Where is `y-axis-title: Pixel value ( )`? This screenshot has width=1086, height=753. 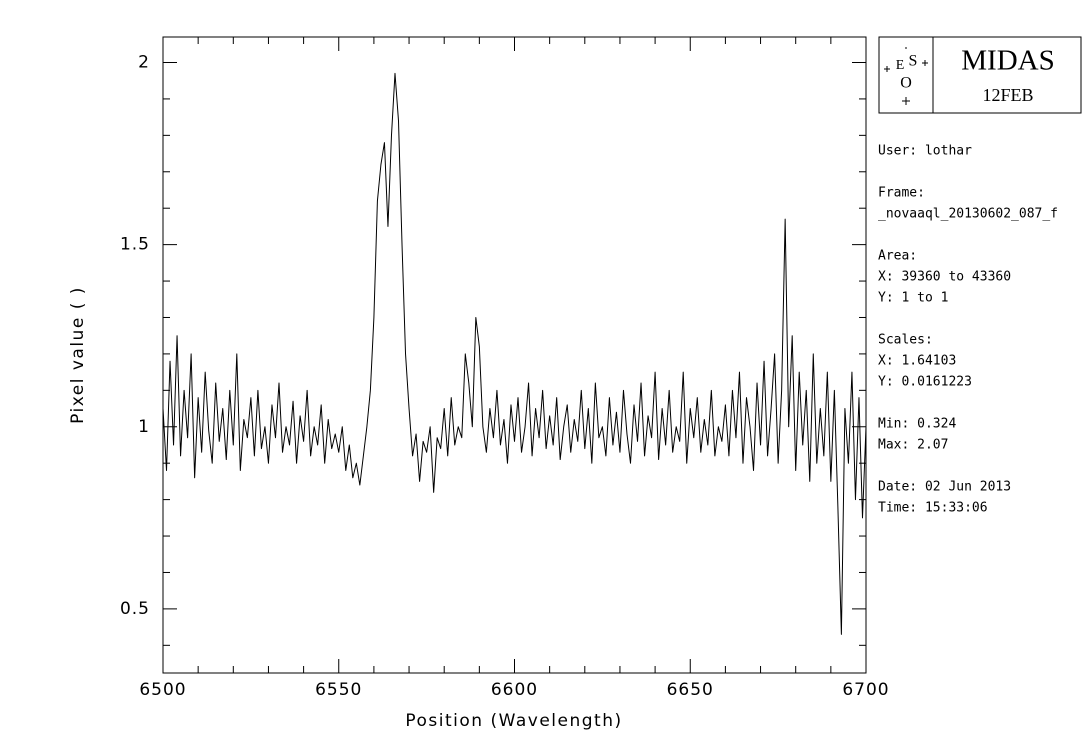
y-axis-title: Pixel value ( ) is located at coordinates (78, 355).